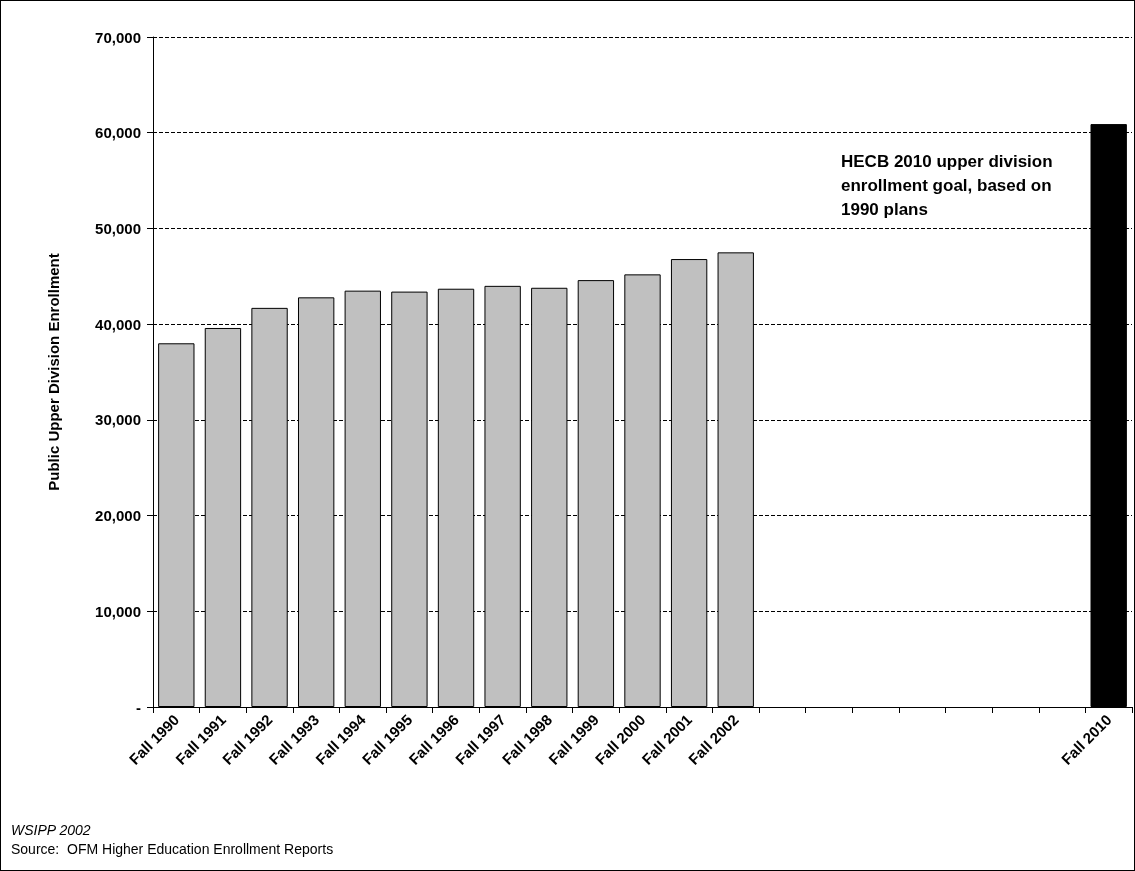 The height and width of the screenshot is (871, 1135). Describe the element at coordinates (949, 185) in the screenshot. I see `annotation: HECB 2010 upper division enrollment goal, based on 1990 plans` at that location.